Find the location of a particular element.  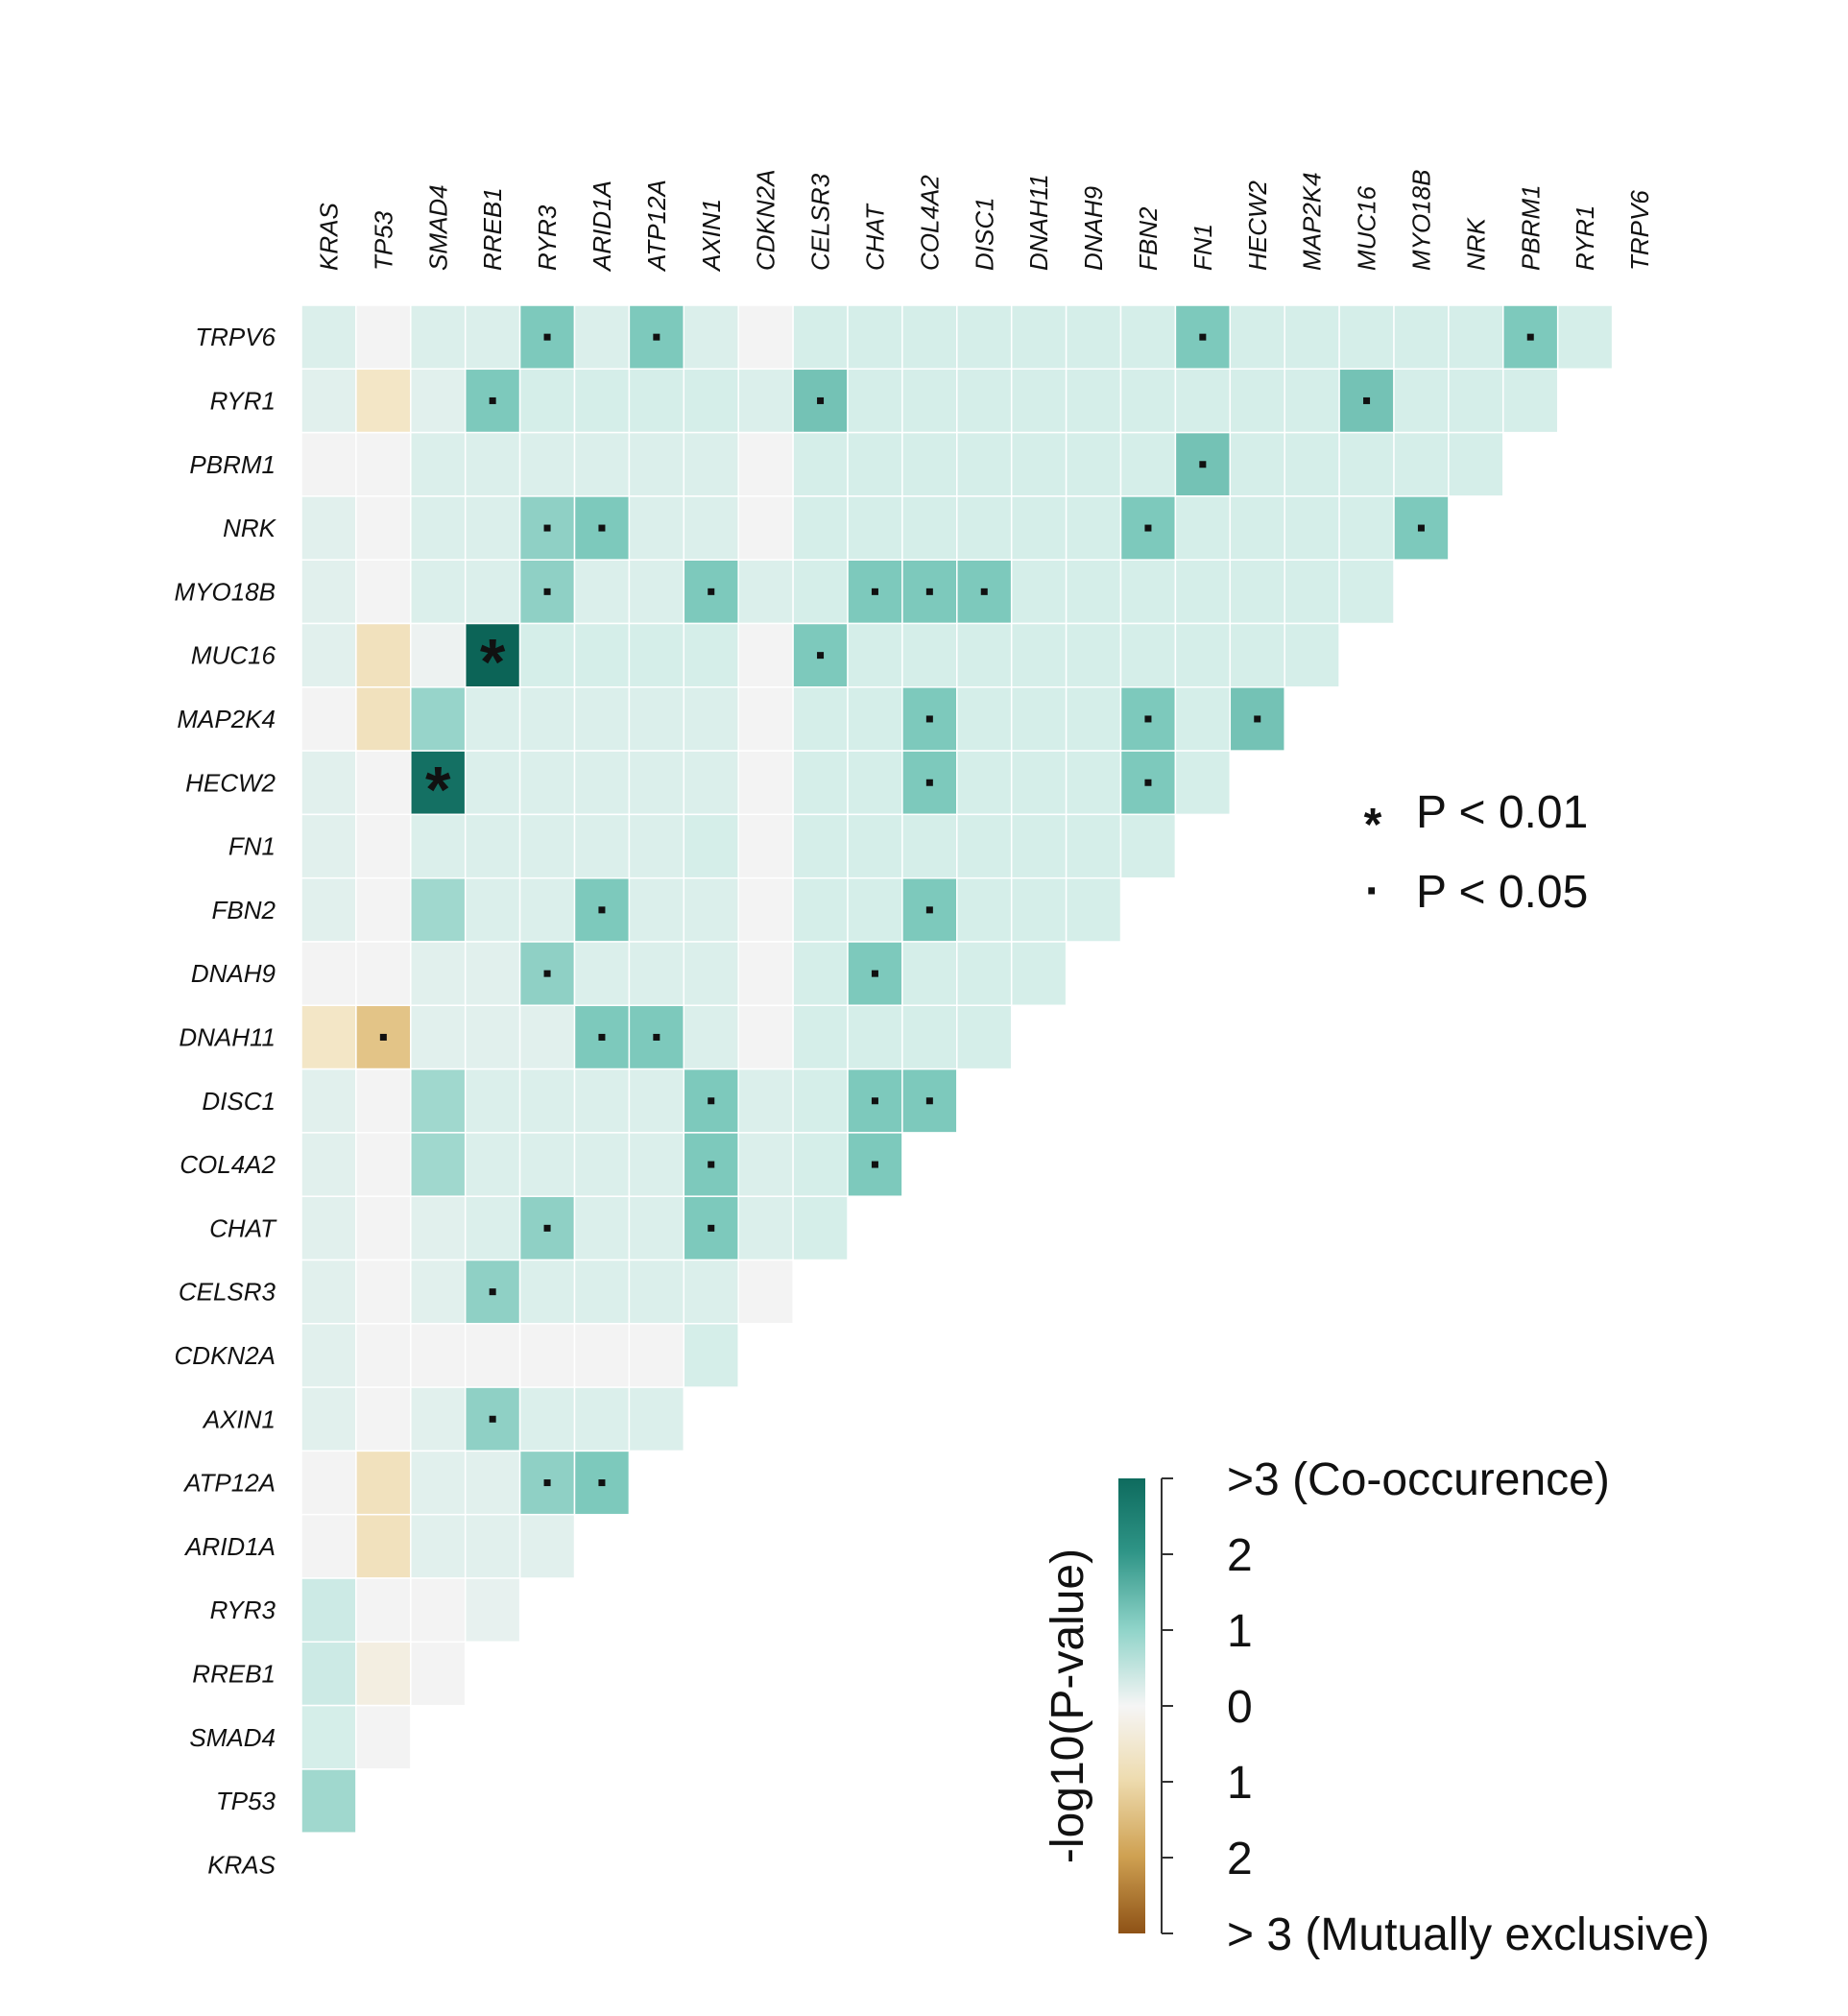

heatmap-cell-ryr1-disc1 is located at coordinates (985, 401).